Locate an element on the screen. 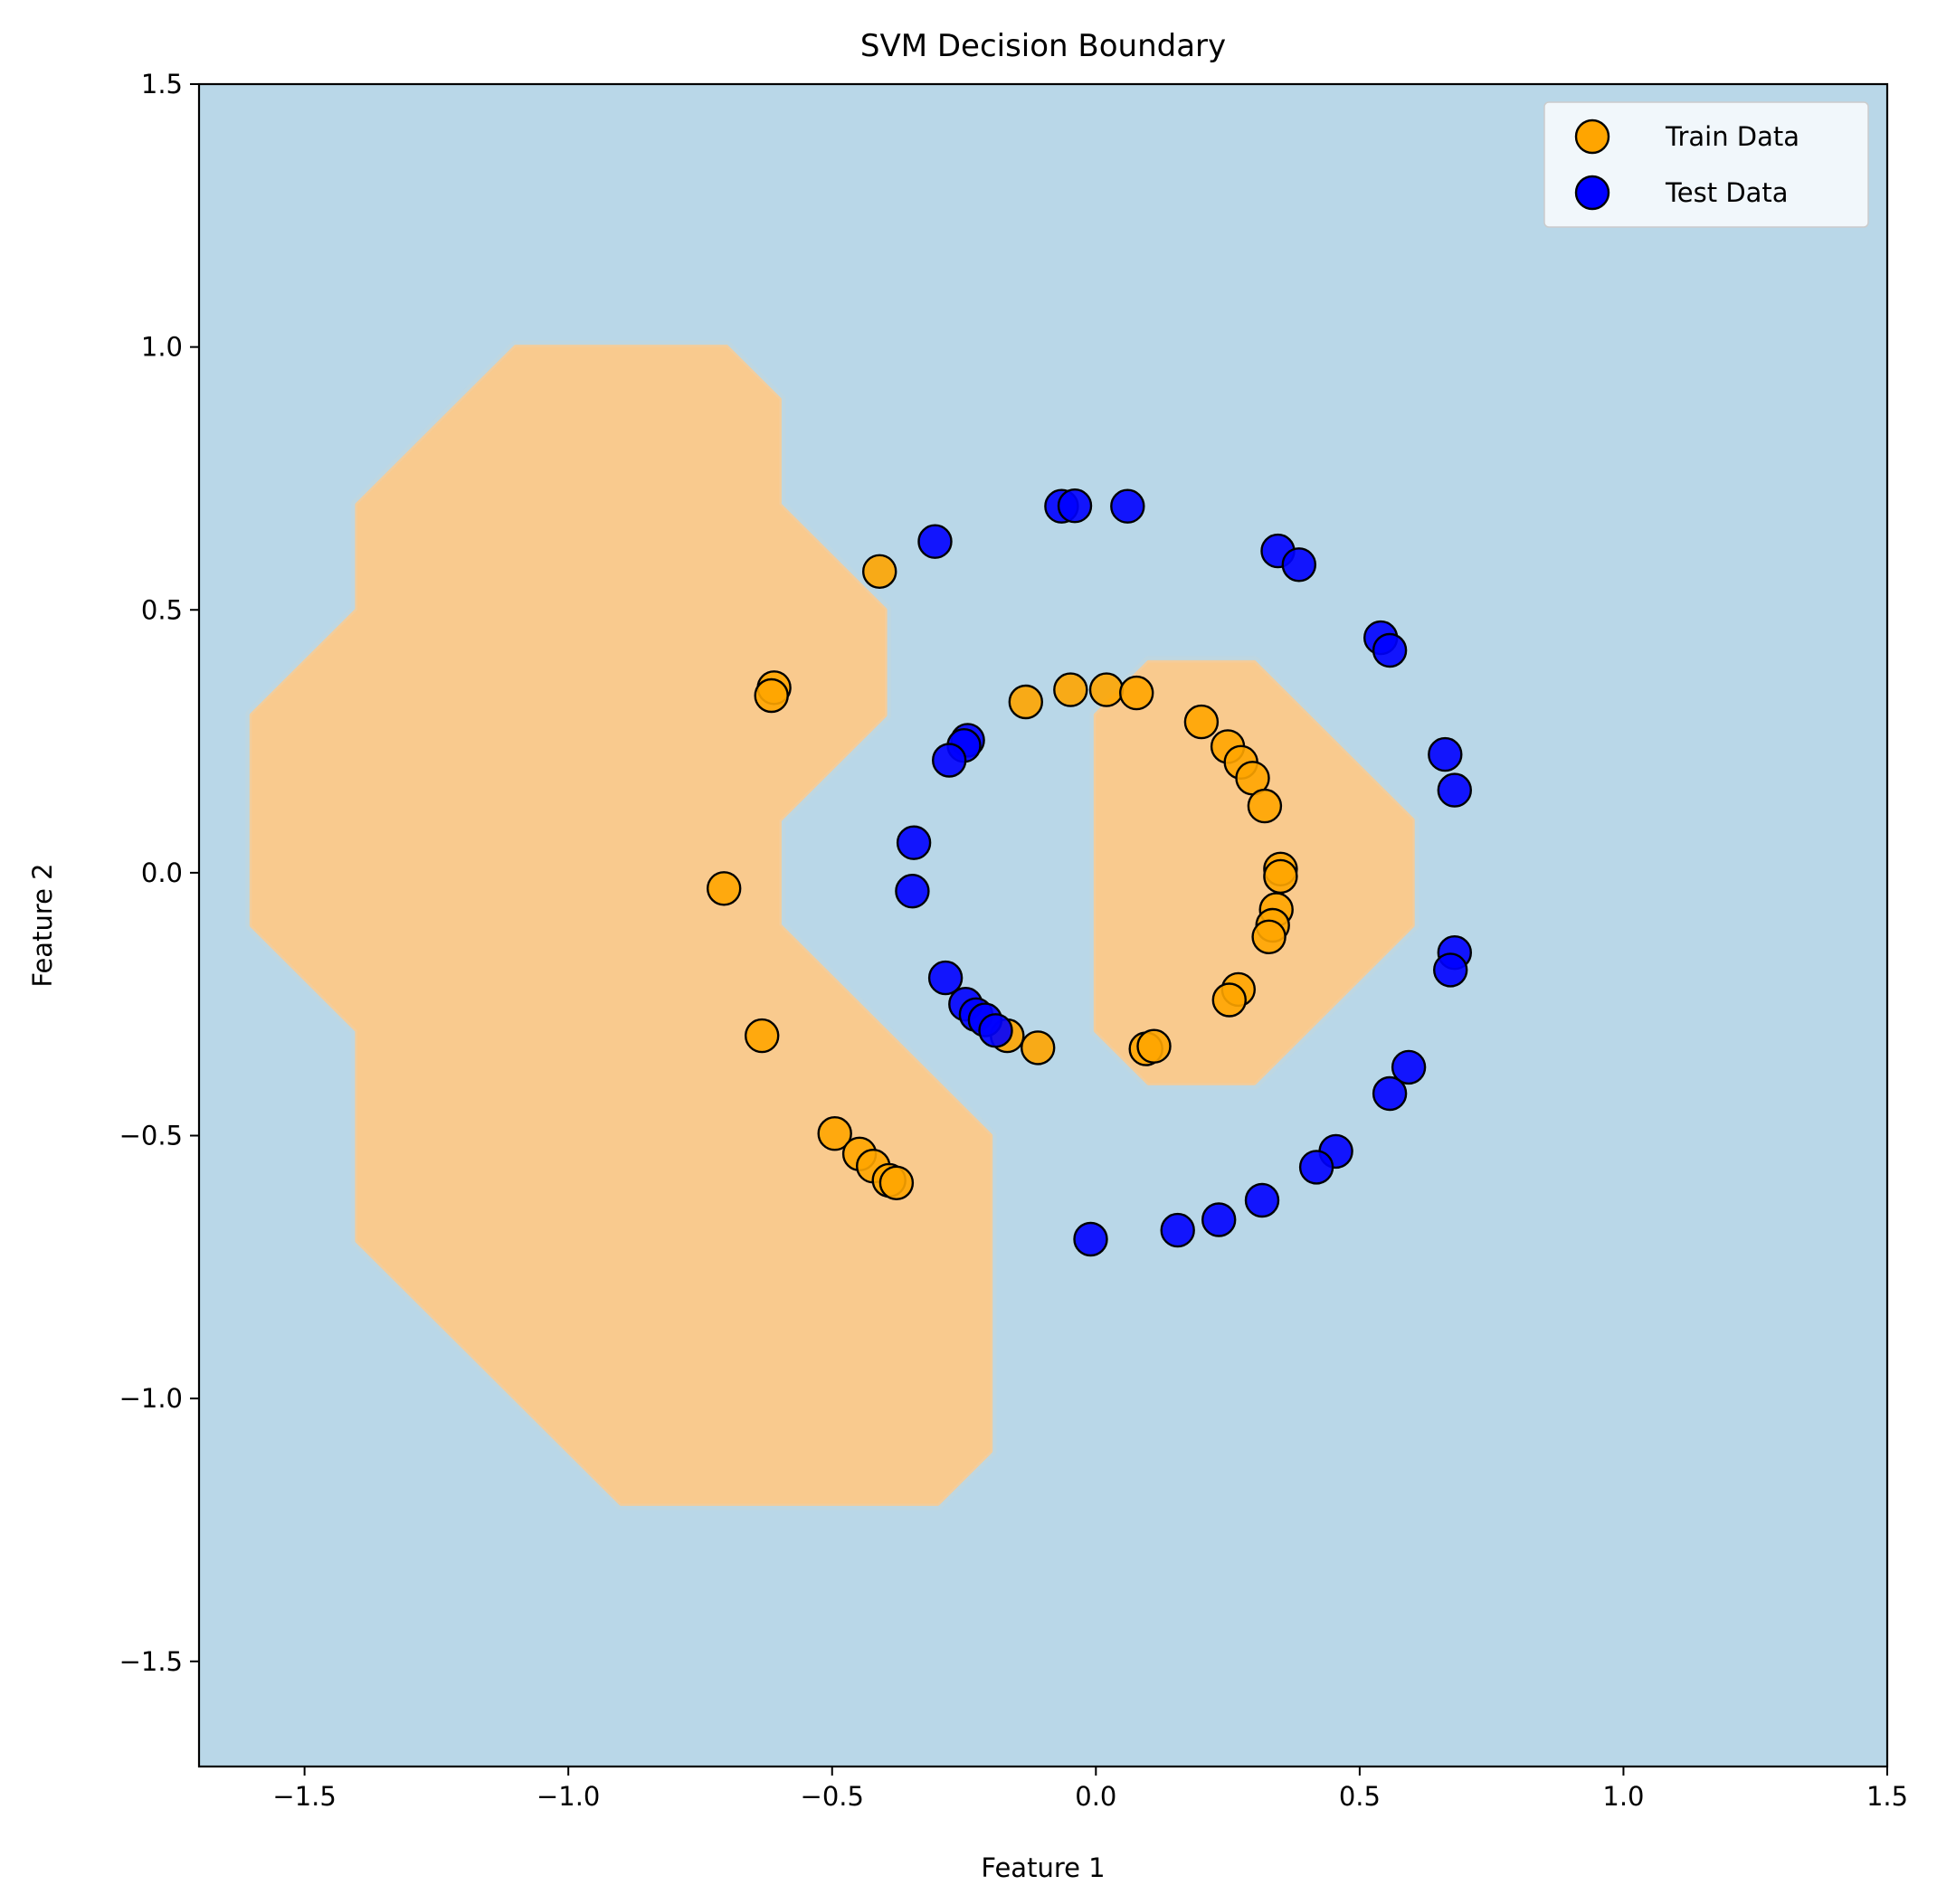 The image size is (1937, 1904). legend: Train Data Test Data is located at coordinates (1706, 164).